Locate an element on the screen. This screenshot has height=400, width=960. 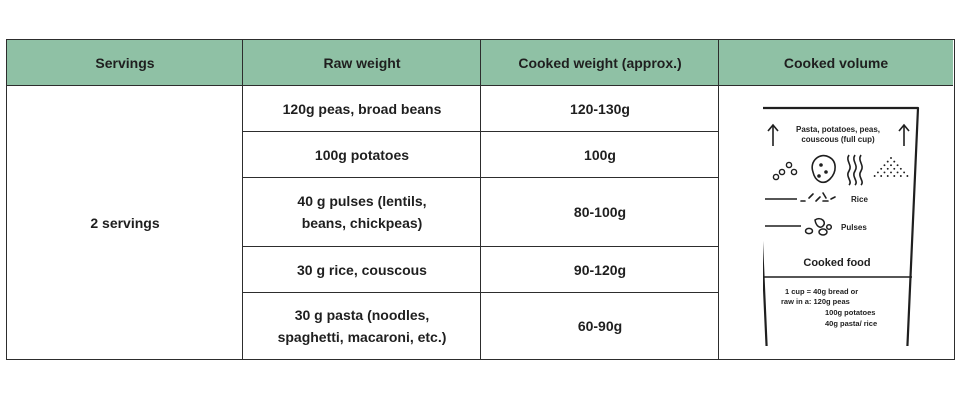
header-cooked-weight: Cooked weight (approx.) is located at coordinates (600, 63).